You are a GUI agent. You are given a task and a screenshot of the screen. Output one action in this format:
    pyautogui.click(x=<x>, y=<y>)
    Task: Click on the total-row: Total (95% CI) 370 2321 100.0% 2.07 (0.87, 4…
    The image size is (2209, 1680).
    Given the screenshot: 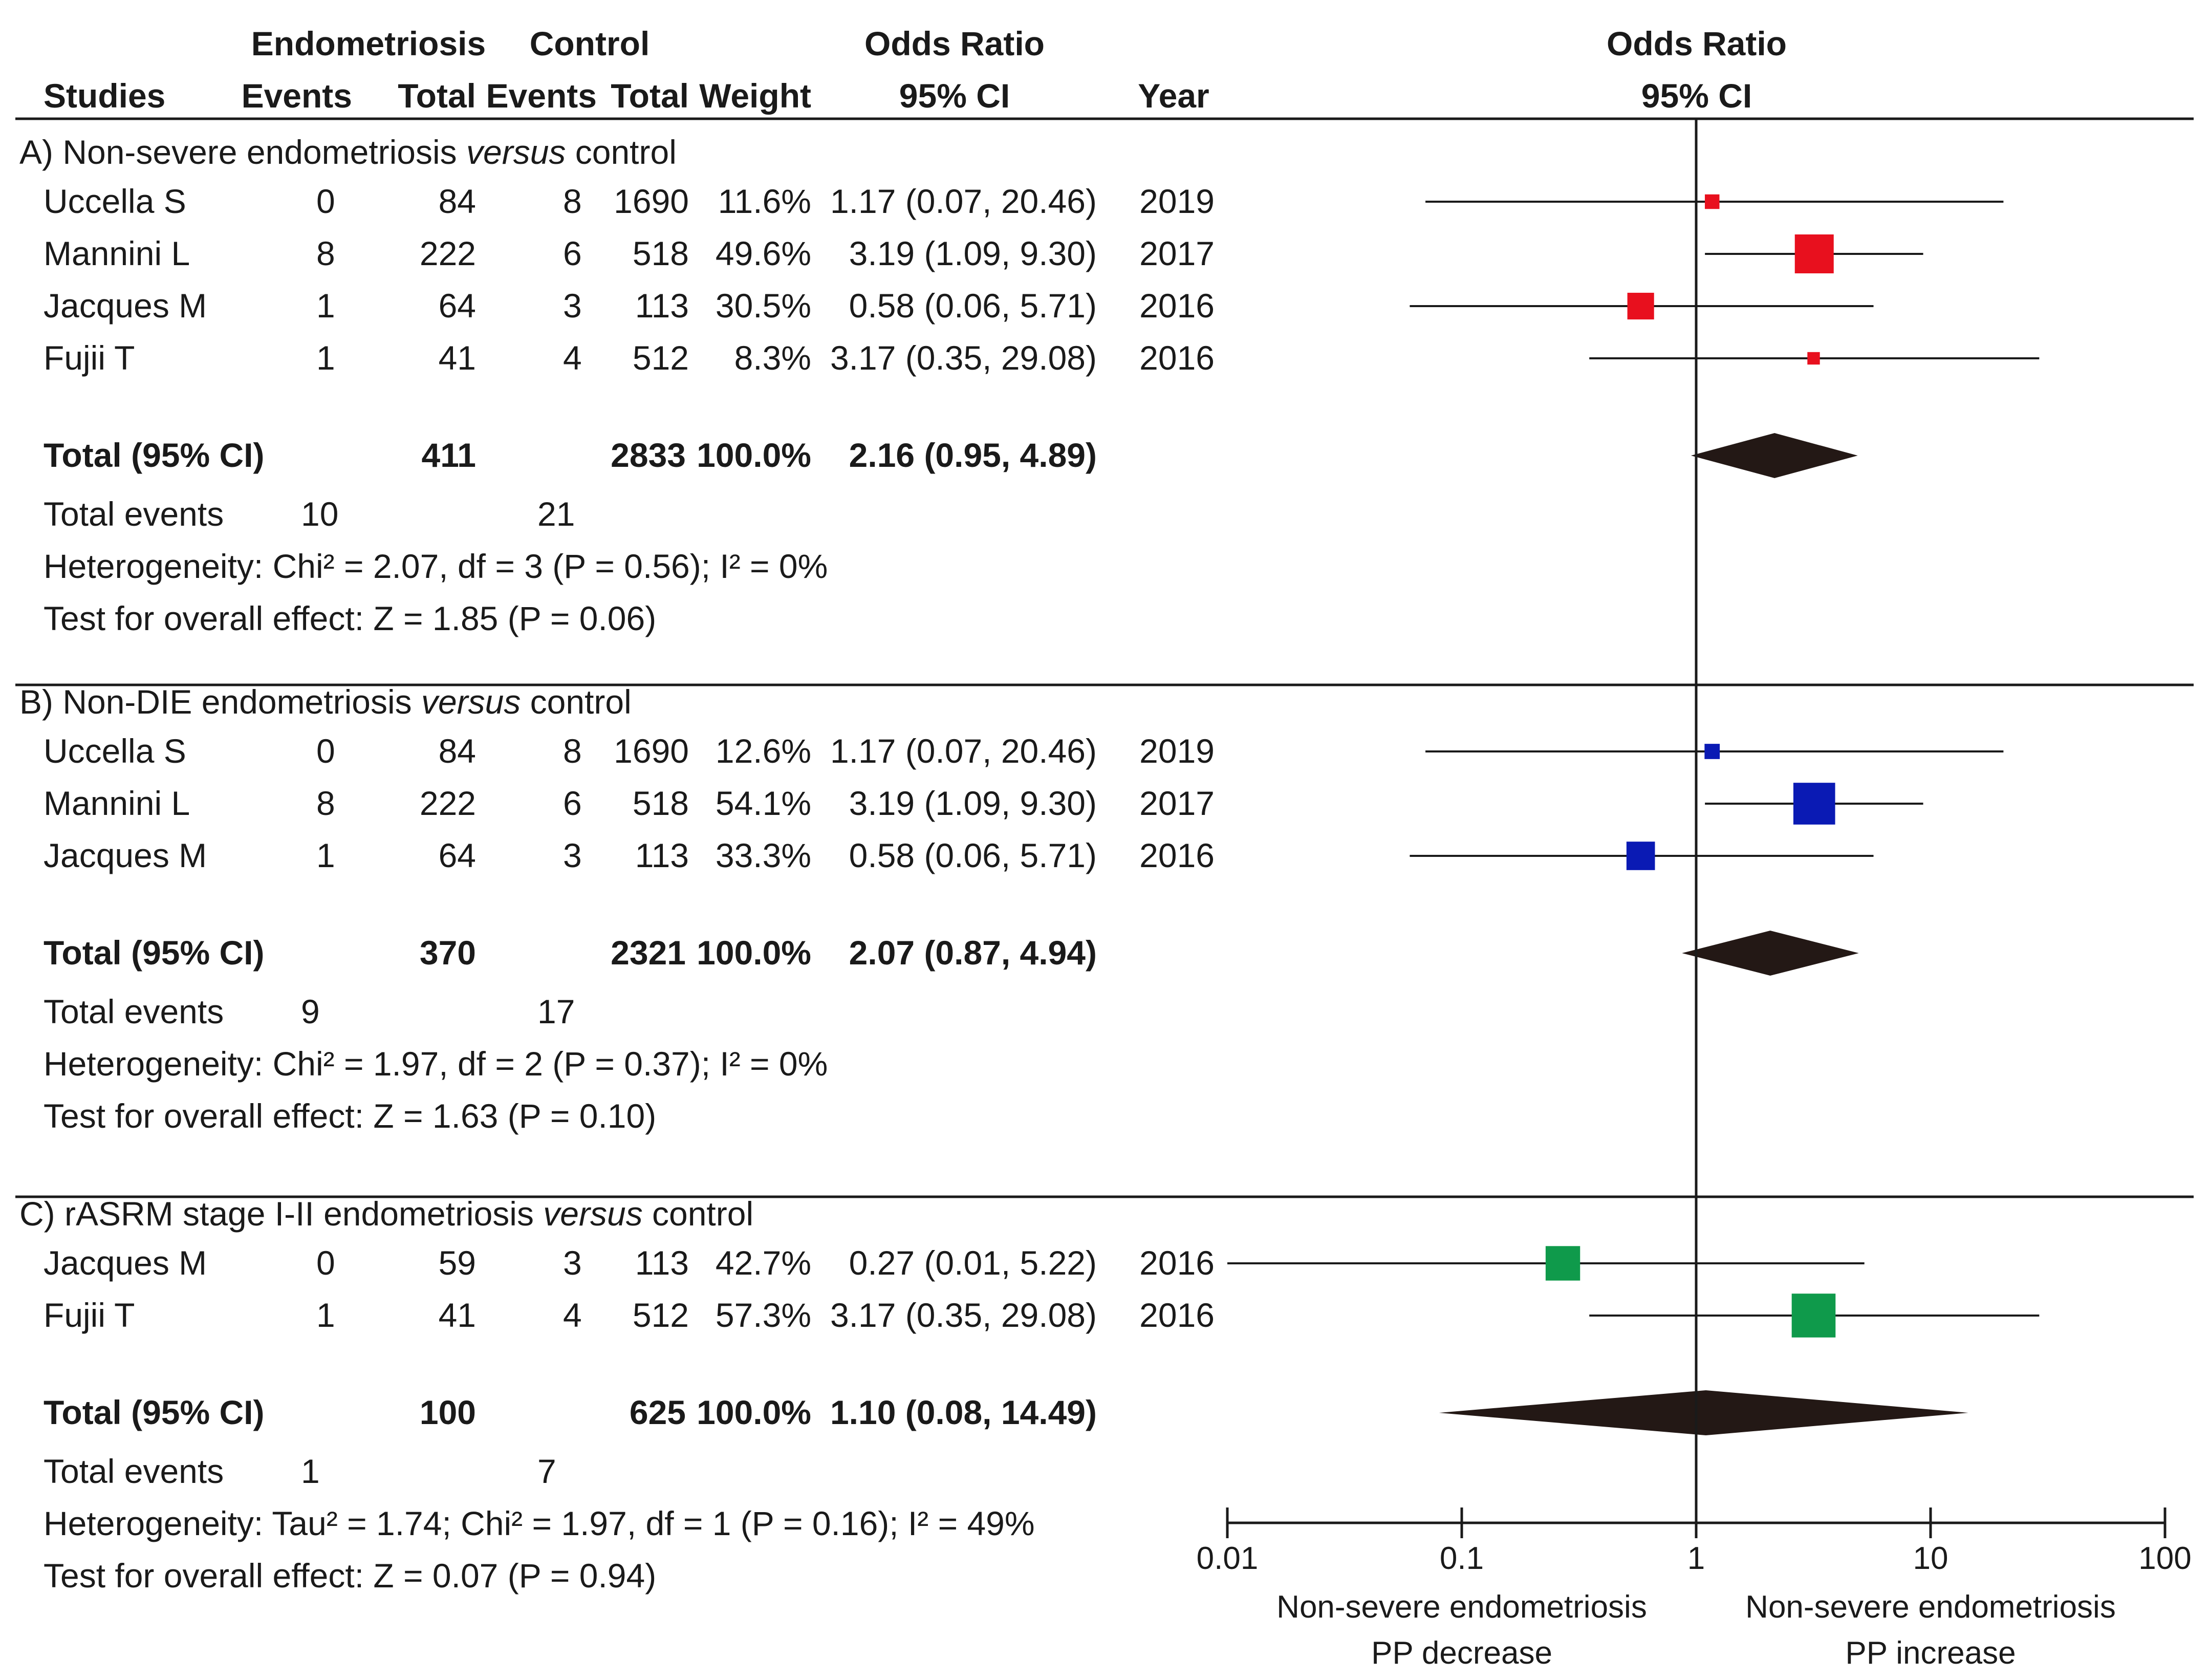 What is the action you would take?
    pyautogui.click(x=570, y=953)
    